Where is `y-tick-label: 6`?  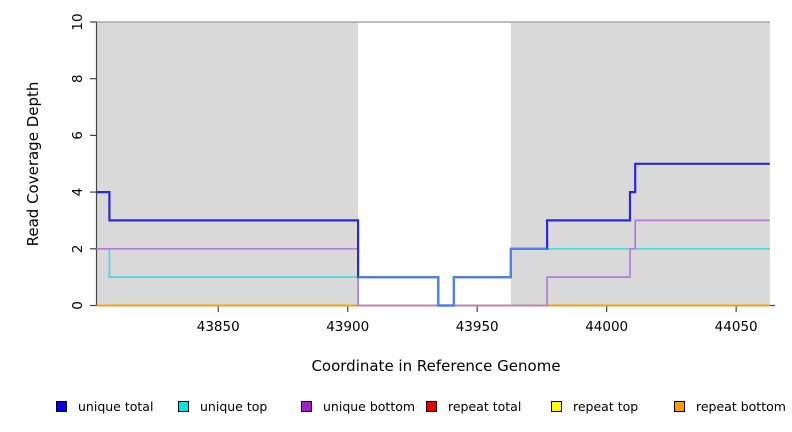
y-tick-label: 6 is located at coordinates (78, 135).